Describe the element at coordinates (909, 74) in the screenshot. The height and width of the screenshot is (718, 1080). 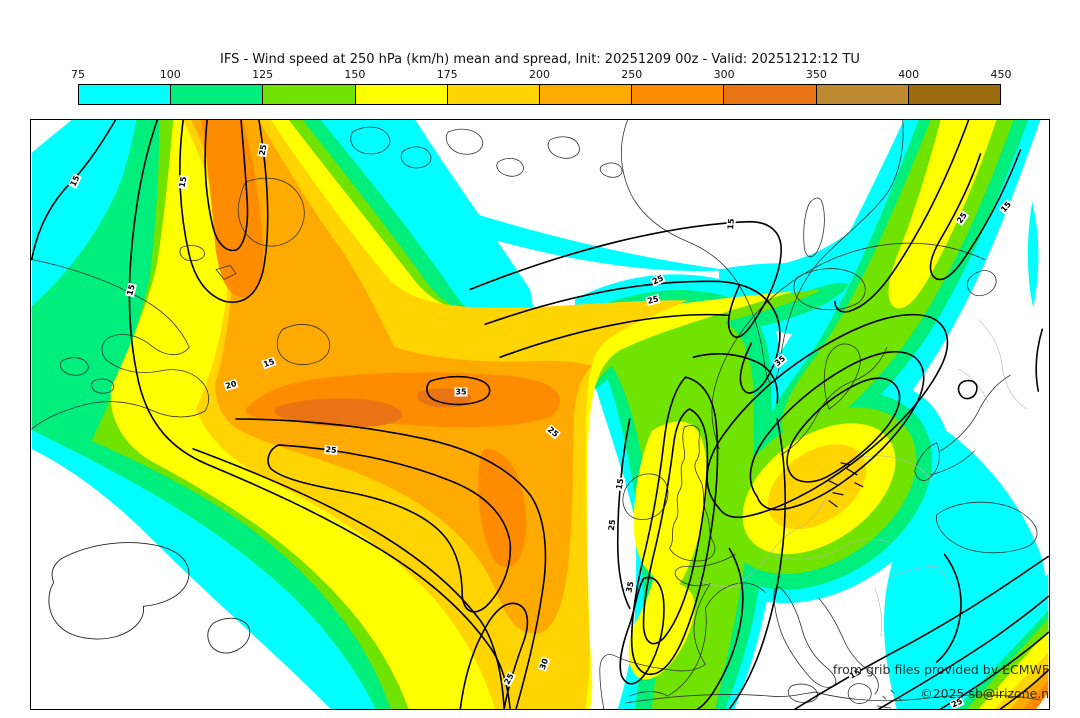
I see `colorbar-tick: 400` at that location.